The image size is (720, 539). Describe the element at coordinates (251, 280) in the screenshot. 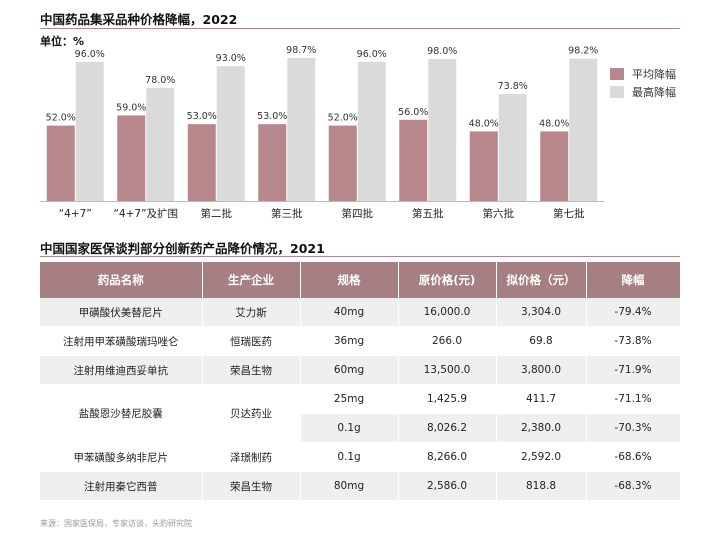

I see `header-company: 生产企业` at that location.